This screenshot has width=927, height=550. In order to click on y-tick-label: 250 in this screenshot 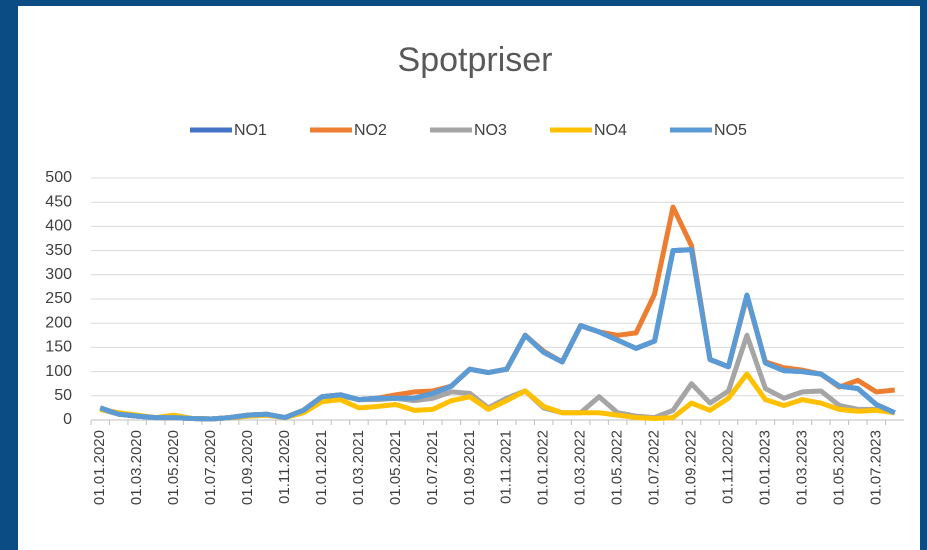, I will do `click(58, 298)`.